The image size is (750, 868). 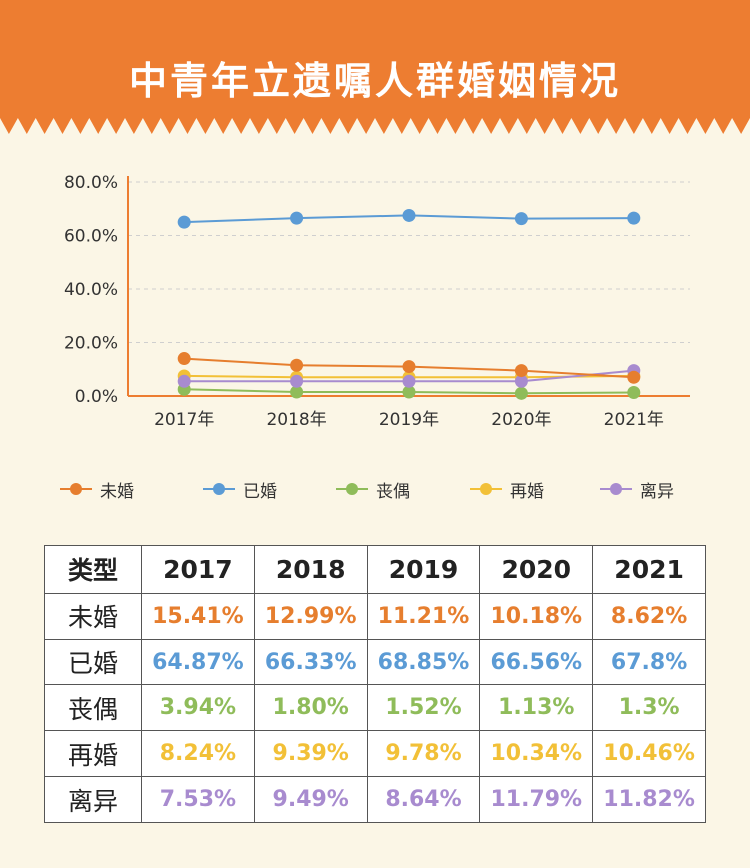 I want to click on legend-marker-zaihun, so click(x=486, y=489).